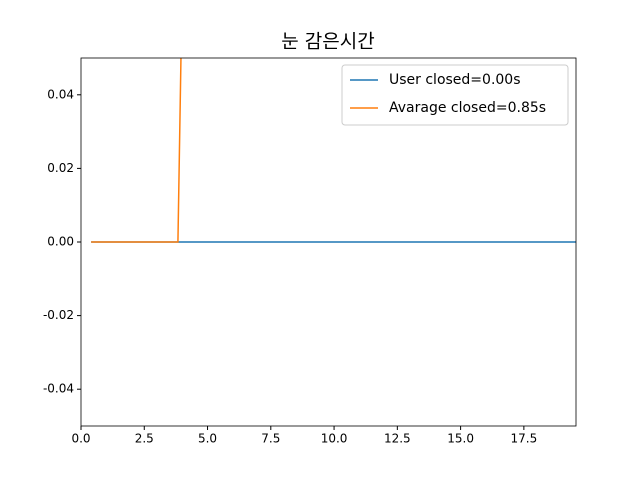 Image resolution: width=640 pixels, height=480 pixels. Describe the element at coordinates (460, 439) in the screenshot. I see `x-tick-label: 15.0` at that location.